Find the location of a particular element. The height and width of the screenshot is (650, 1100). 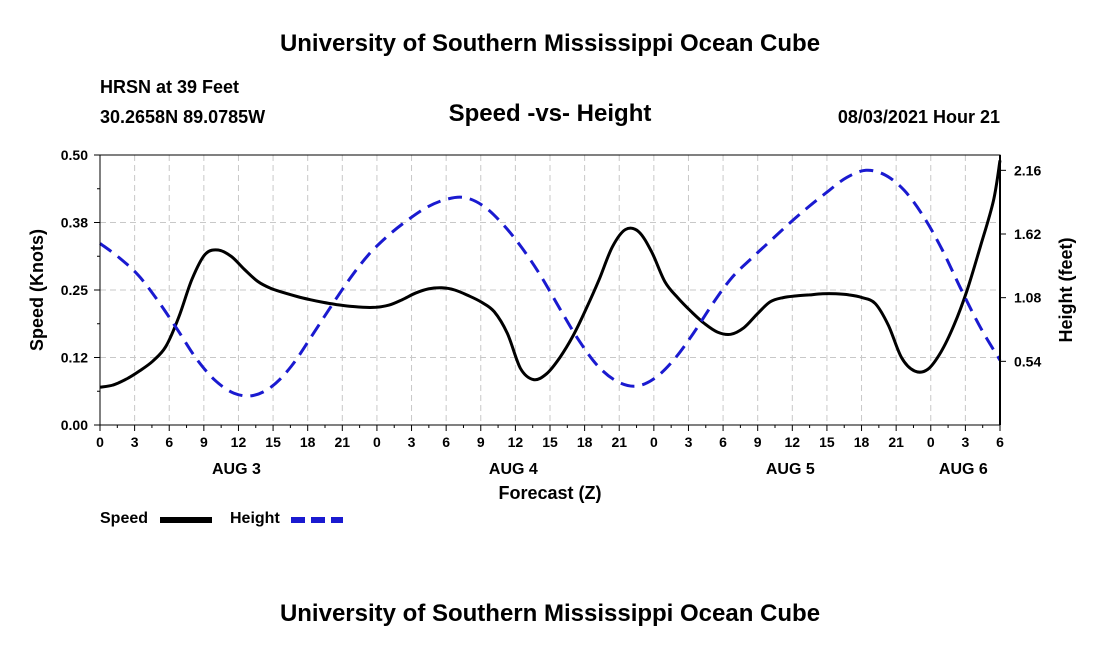

y-right-tick-label: 1.08 is located at coordinates (1027, 298).